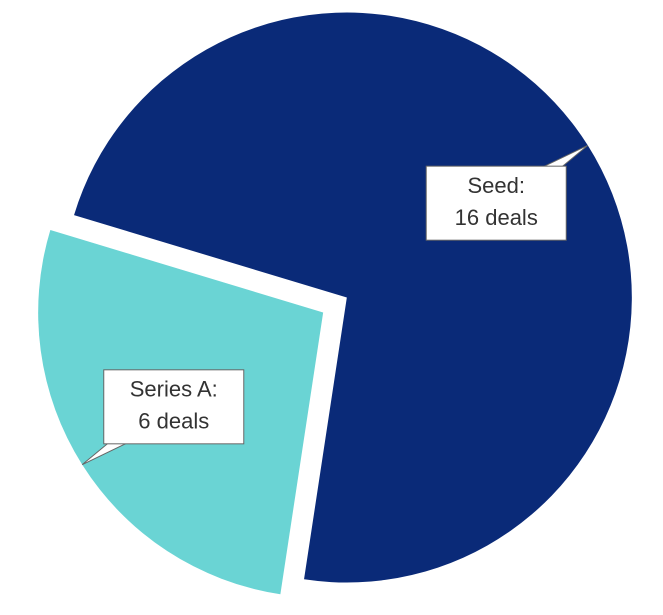 This screenshot has width=663, height=615. What do you see at coordinates (174, 389) in the screenshot?
I see `slice-label: Series A:` at bounding box center [174, 389].